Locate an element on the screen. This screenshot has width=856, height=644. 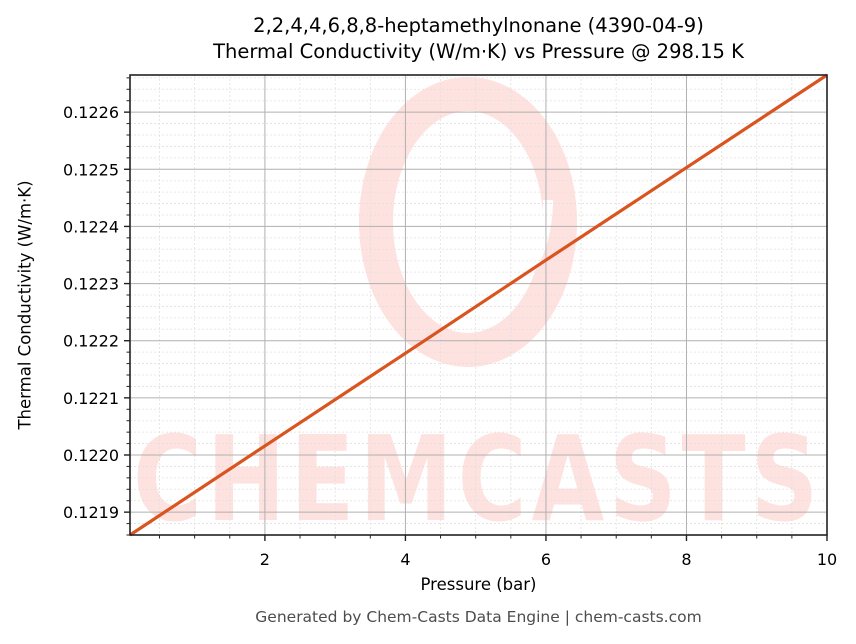
x-tick-label: 6 is located at coordinates (546, 559).